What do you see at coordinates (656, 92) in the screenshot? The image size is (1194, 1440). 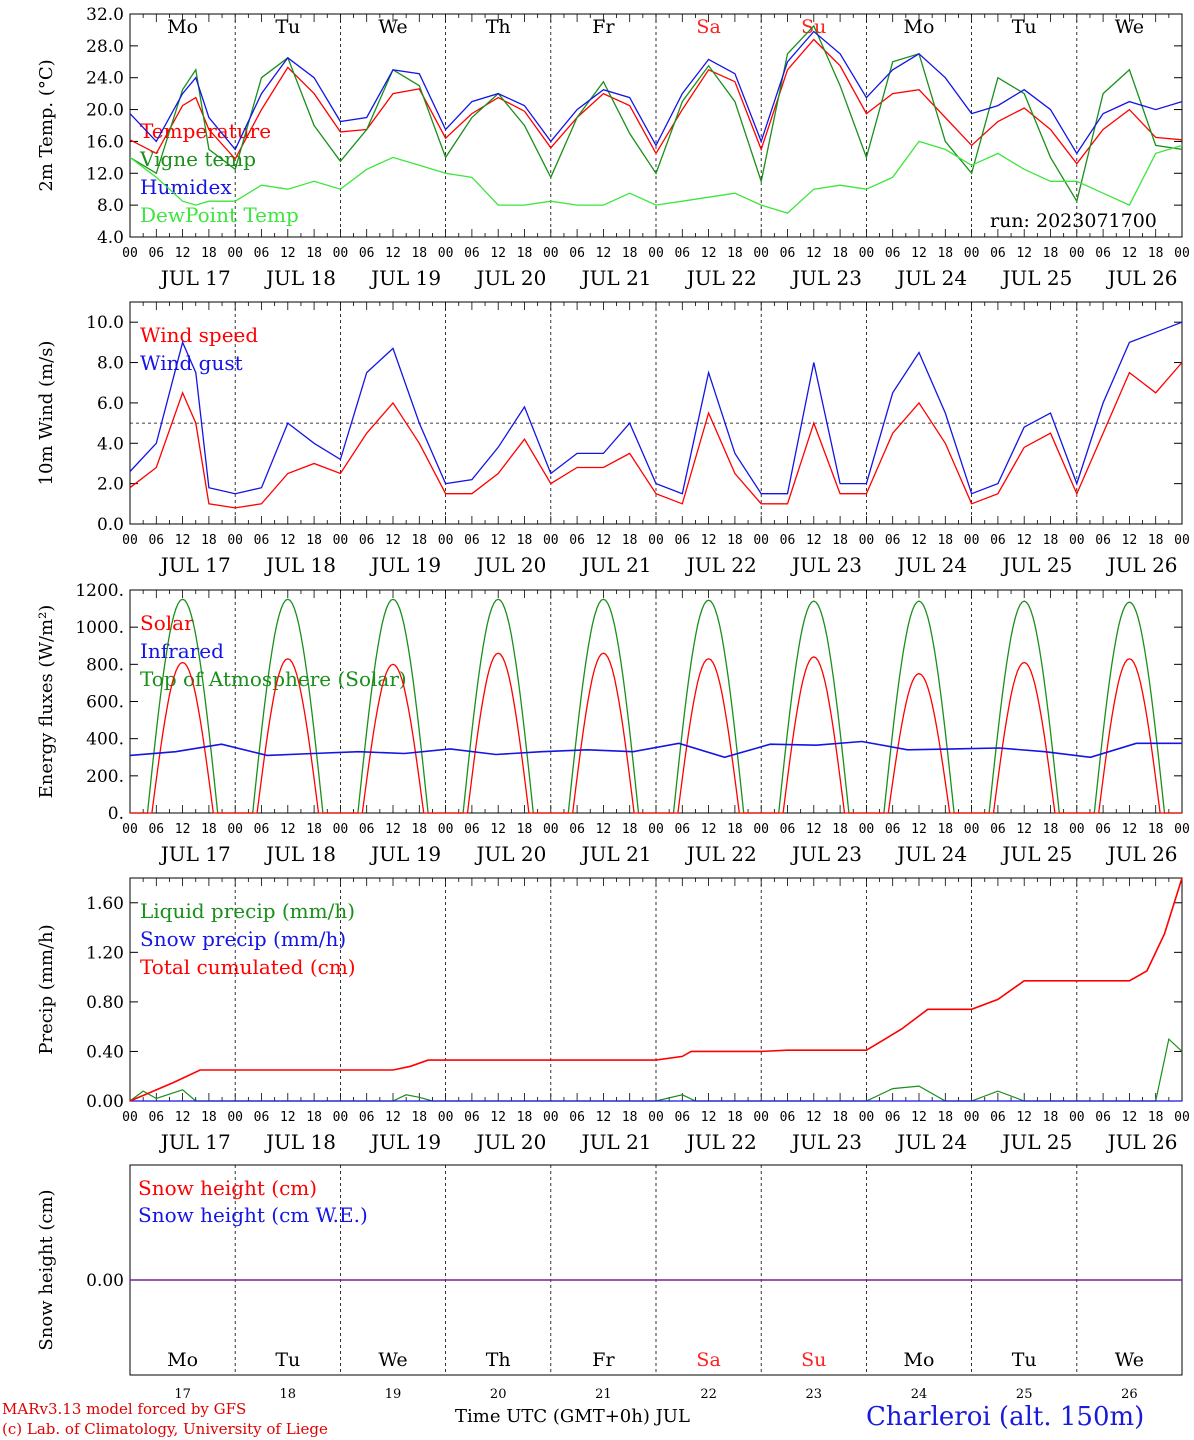 I see `series-humidex` at bounding box center [656, 92].